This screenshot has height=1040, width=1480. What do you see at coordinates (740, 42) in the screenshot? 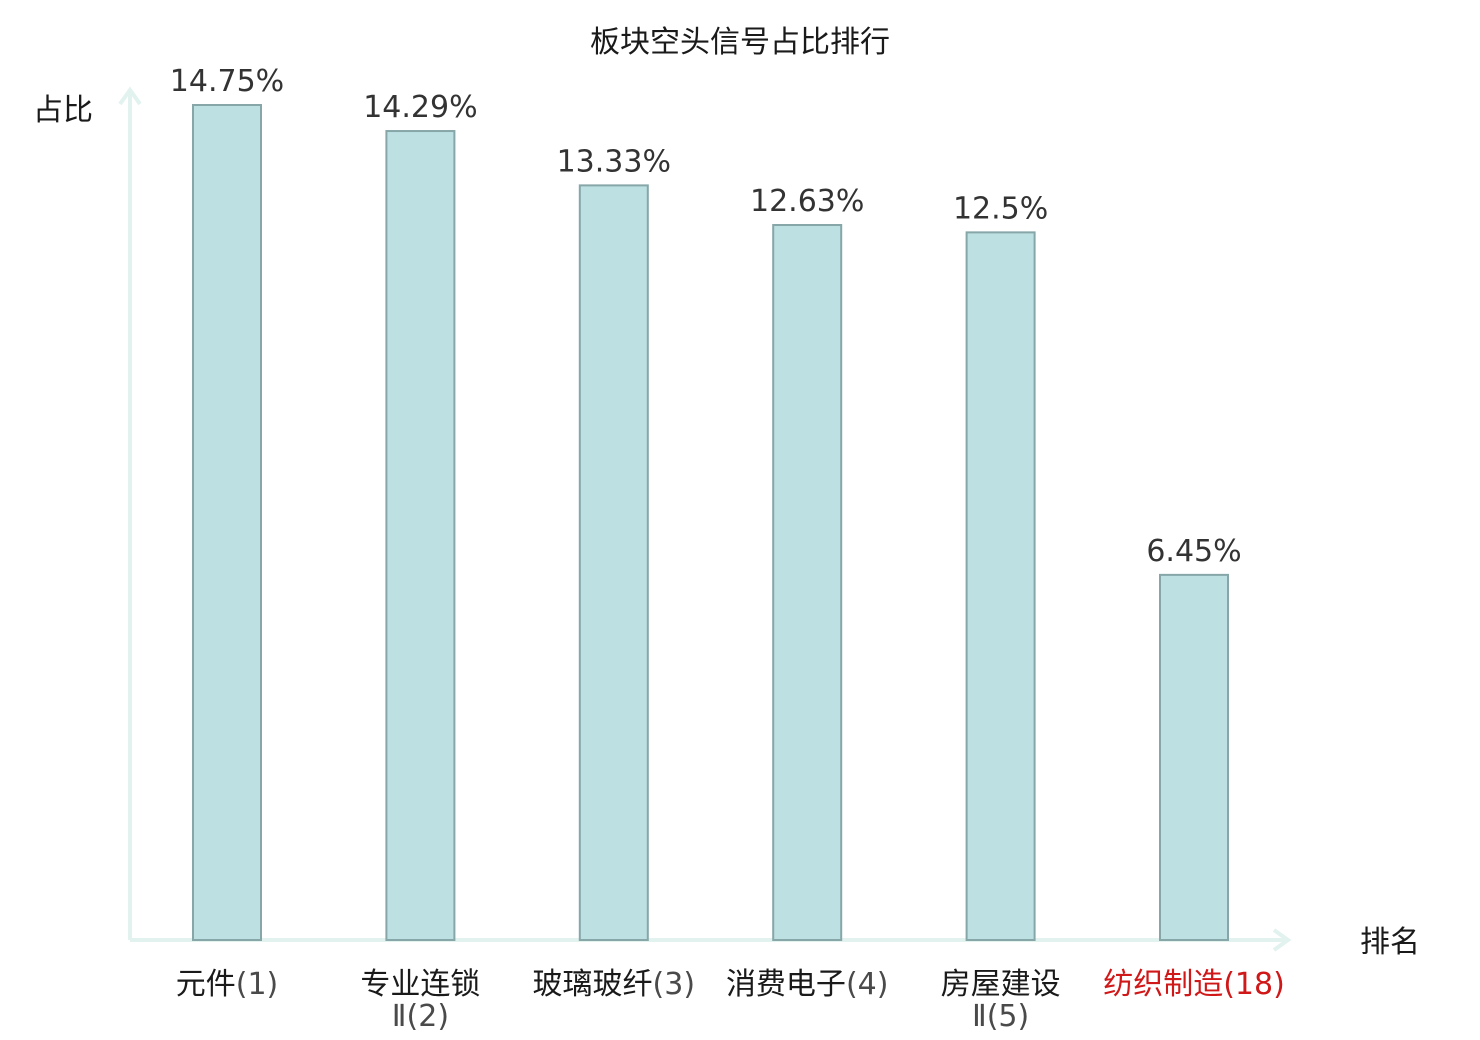
I see `chart-title: 板块空头信号占比排行` at bounding box center [740, 42].